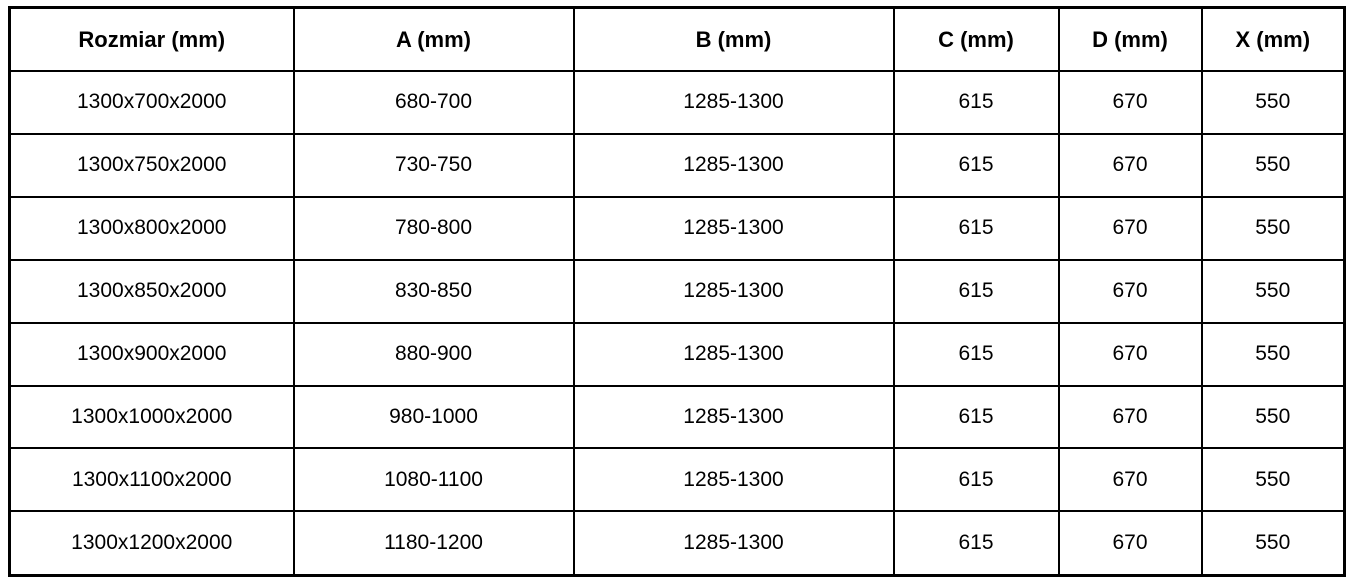 The height and width of the screenshot is (583, 1347). What do you see at coordinates (433, 228) in the screenshot?
I see `table-cell: 780-800` at bounding box center [433, 228].